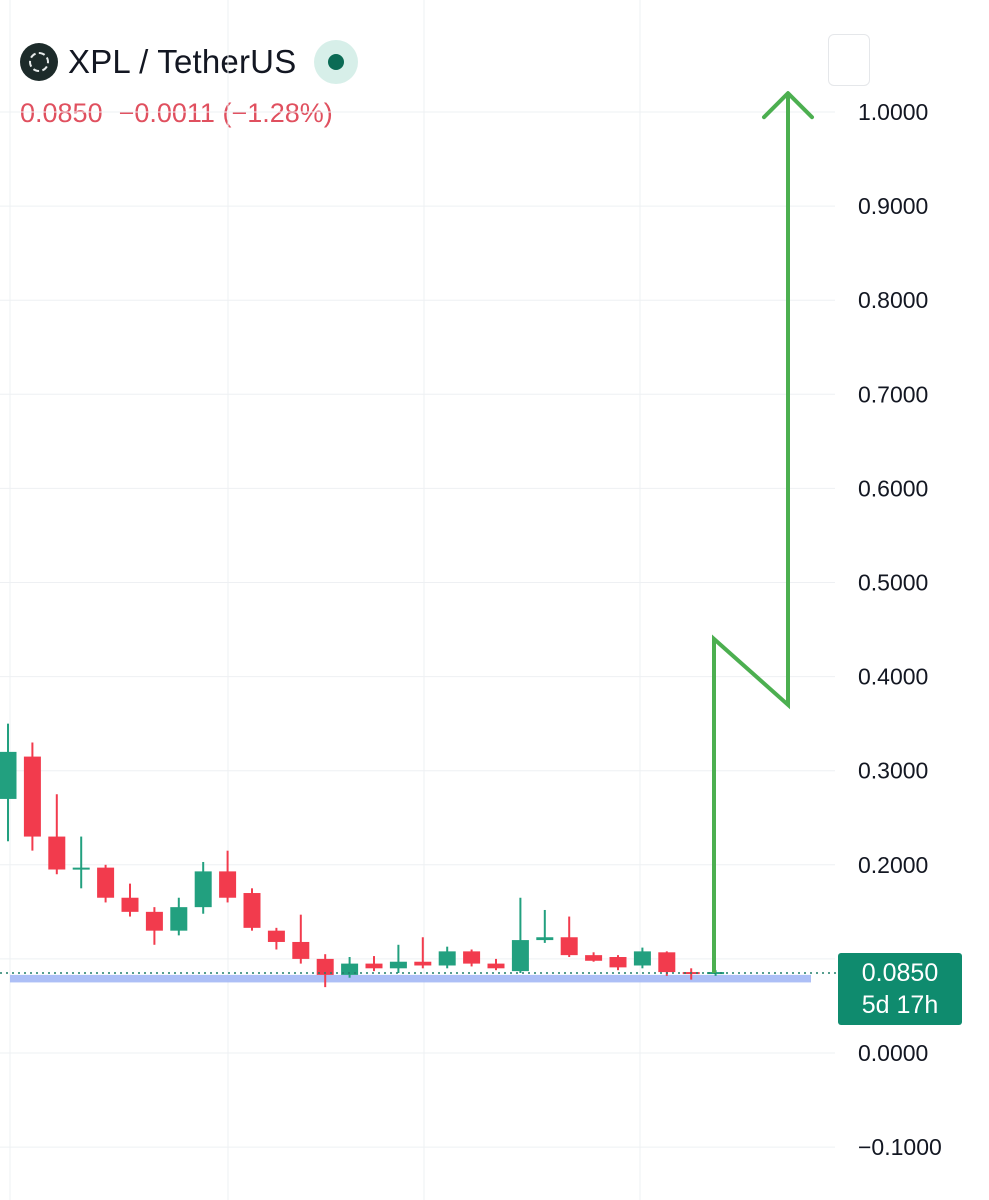  Describe the element at coordinates (61, 113) in the screenshot. I see `last-price: 0.0850` at that location.